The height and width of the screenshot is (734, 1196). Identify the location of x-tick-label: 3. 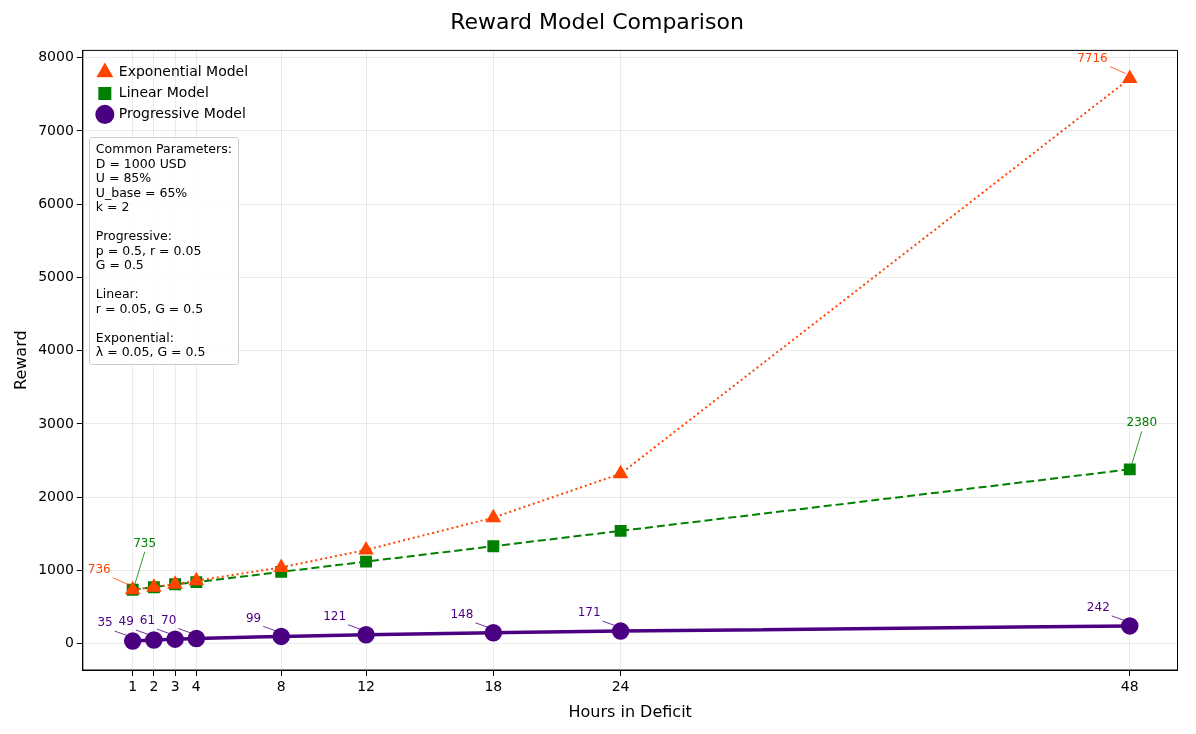
(175, 686).